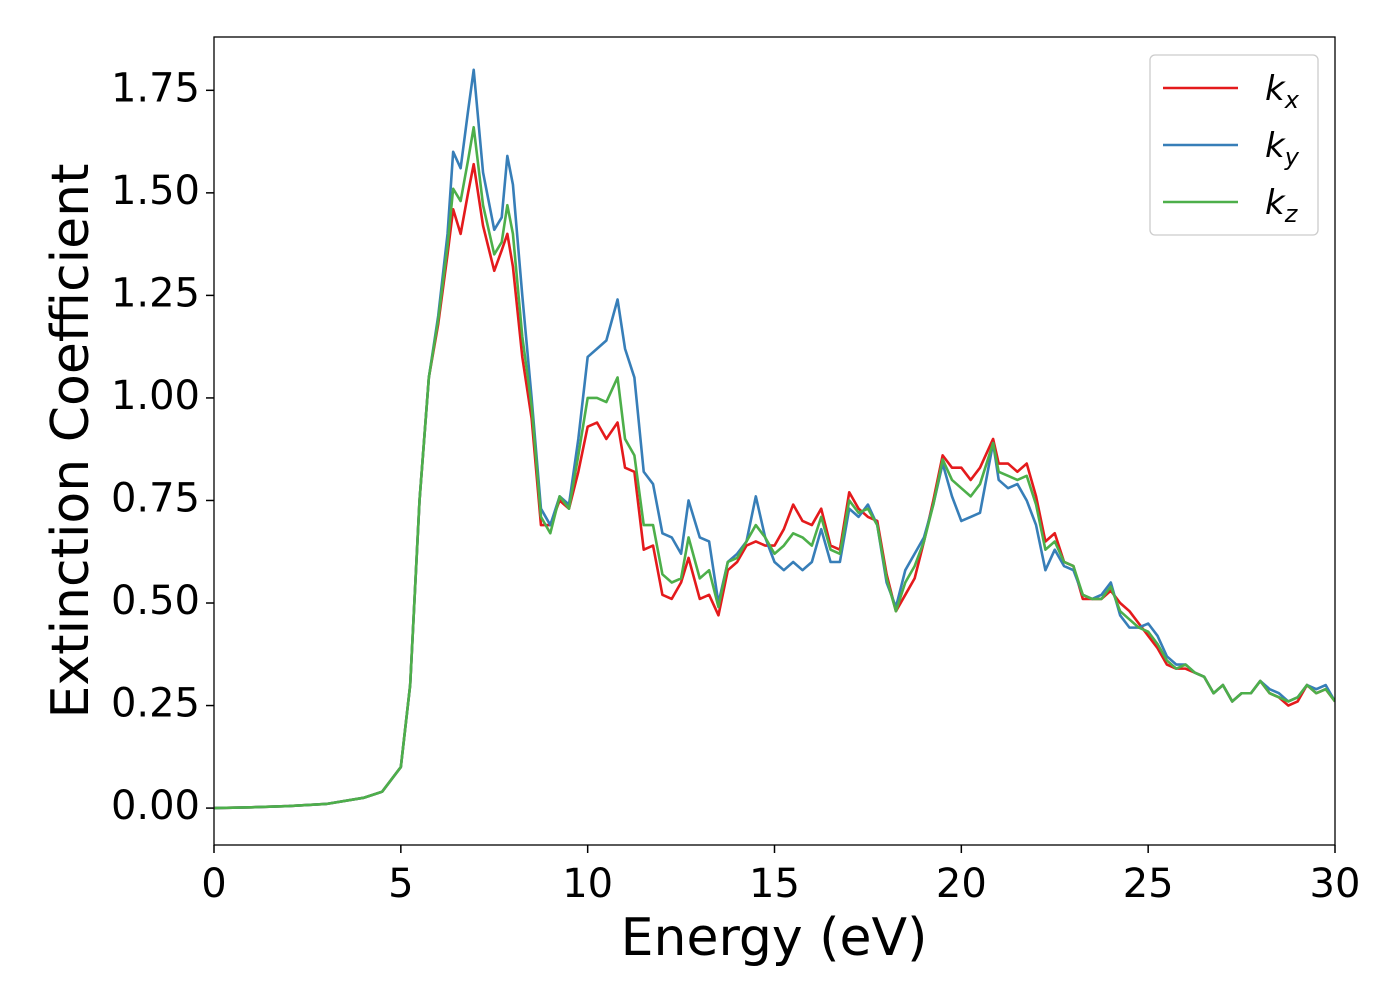 This screenshot has width=1400, height=1000. What do you see at coordinates (774, 938) in the screenshot?
I see `x-axis-label: Energy (eV)` at bounding box center [774, 938].